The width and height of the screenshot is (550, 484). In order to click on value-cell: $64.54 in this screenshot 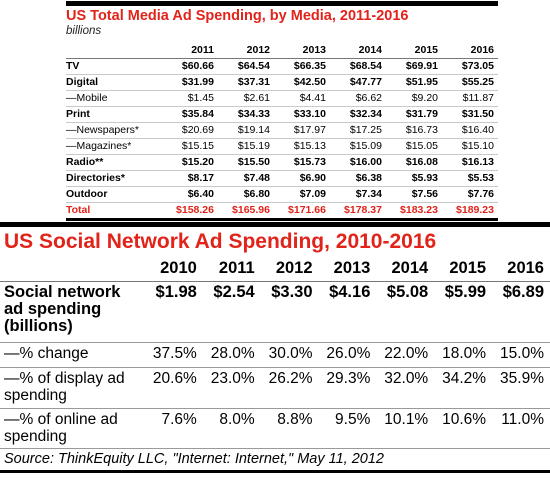, I will do `click(246, 66)`.